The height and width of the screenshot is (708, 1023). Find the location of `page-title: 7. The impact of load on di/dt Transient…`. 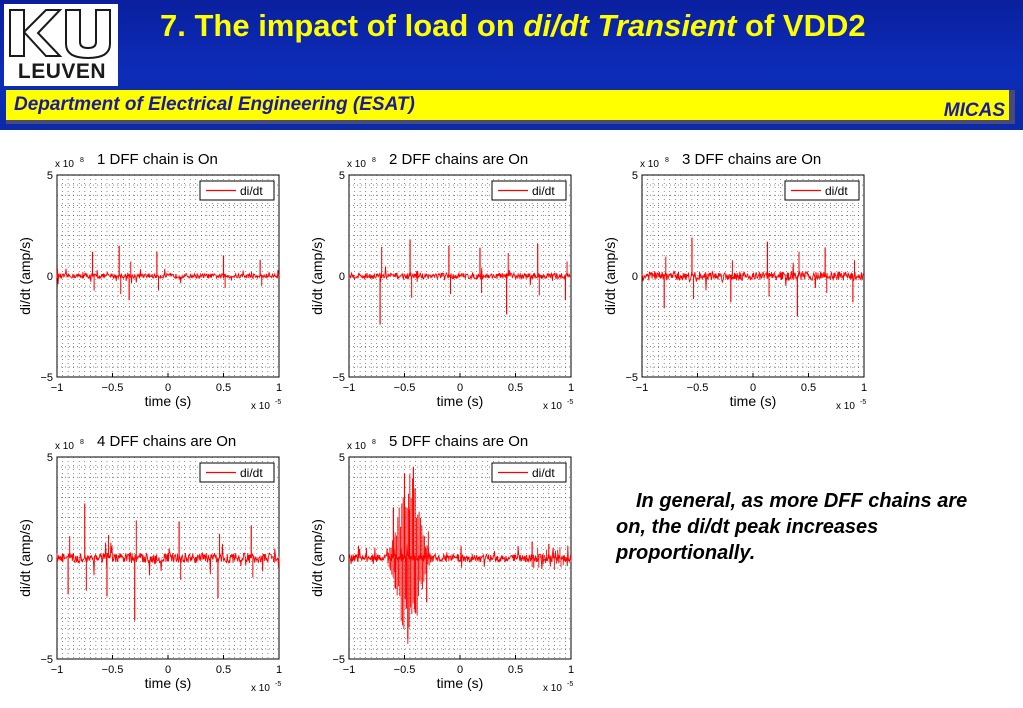

page-title: 7. The impact of load on di/dt Transient… is located at coordinates (513, 26).